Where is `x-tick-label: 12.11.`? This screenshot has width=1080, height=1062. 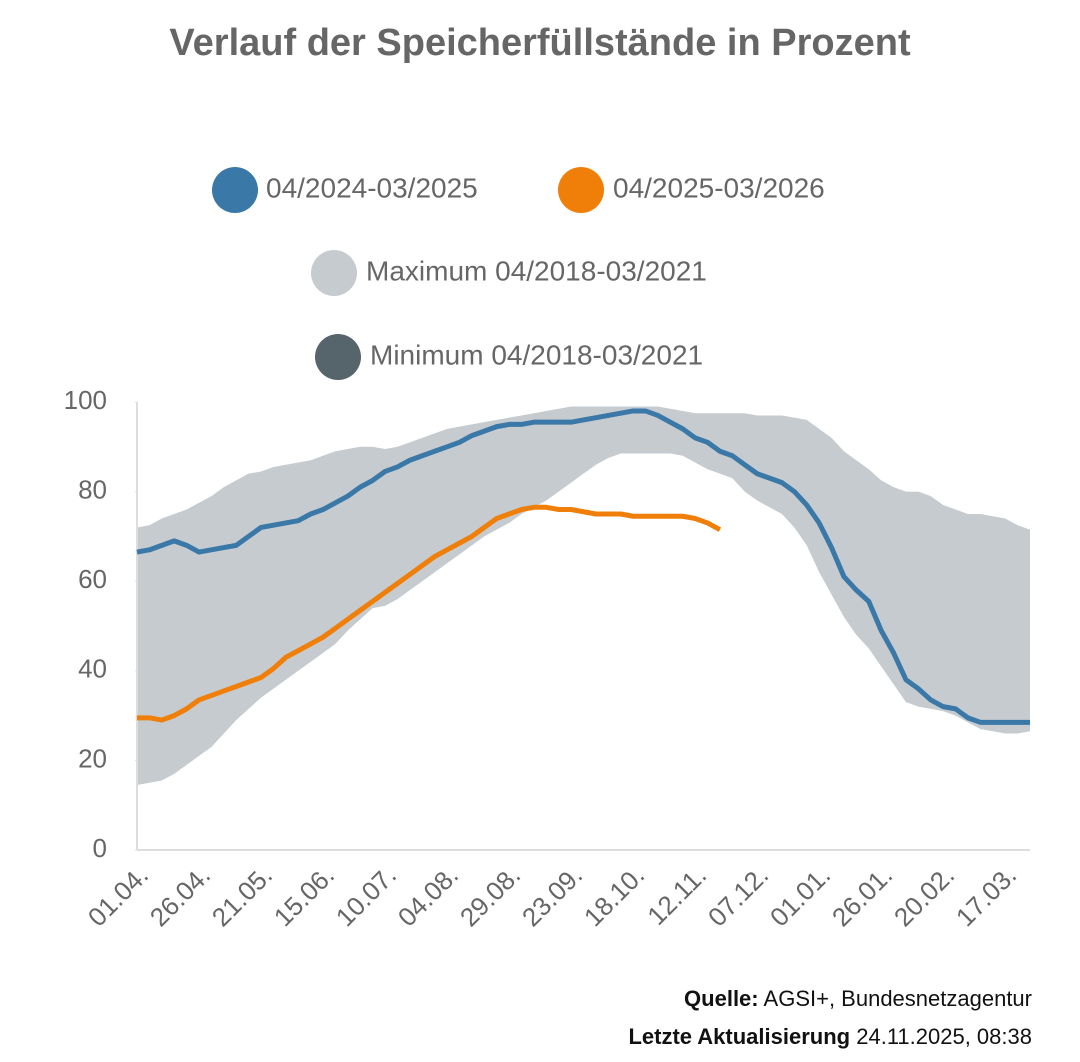
x-tick-label: 12.11. is located at coordinates (676, 895).